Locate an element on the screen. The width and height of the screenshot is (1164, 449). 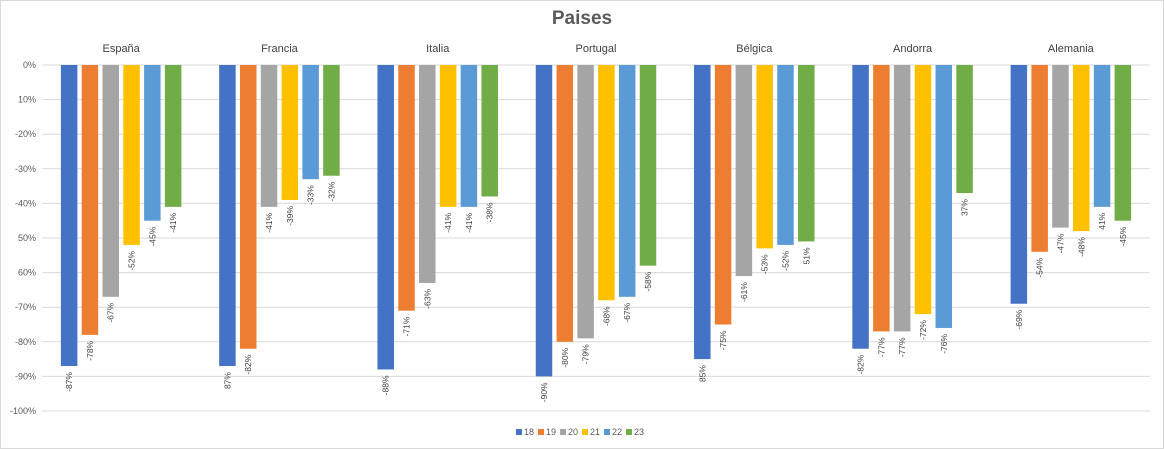
data-label: -79% is located at coordinates (586, 354).